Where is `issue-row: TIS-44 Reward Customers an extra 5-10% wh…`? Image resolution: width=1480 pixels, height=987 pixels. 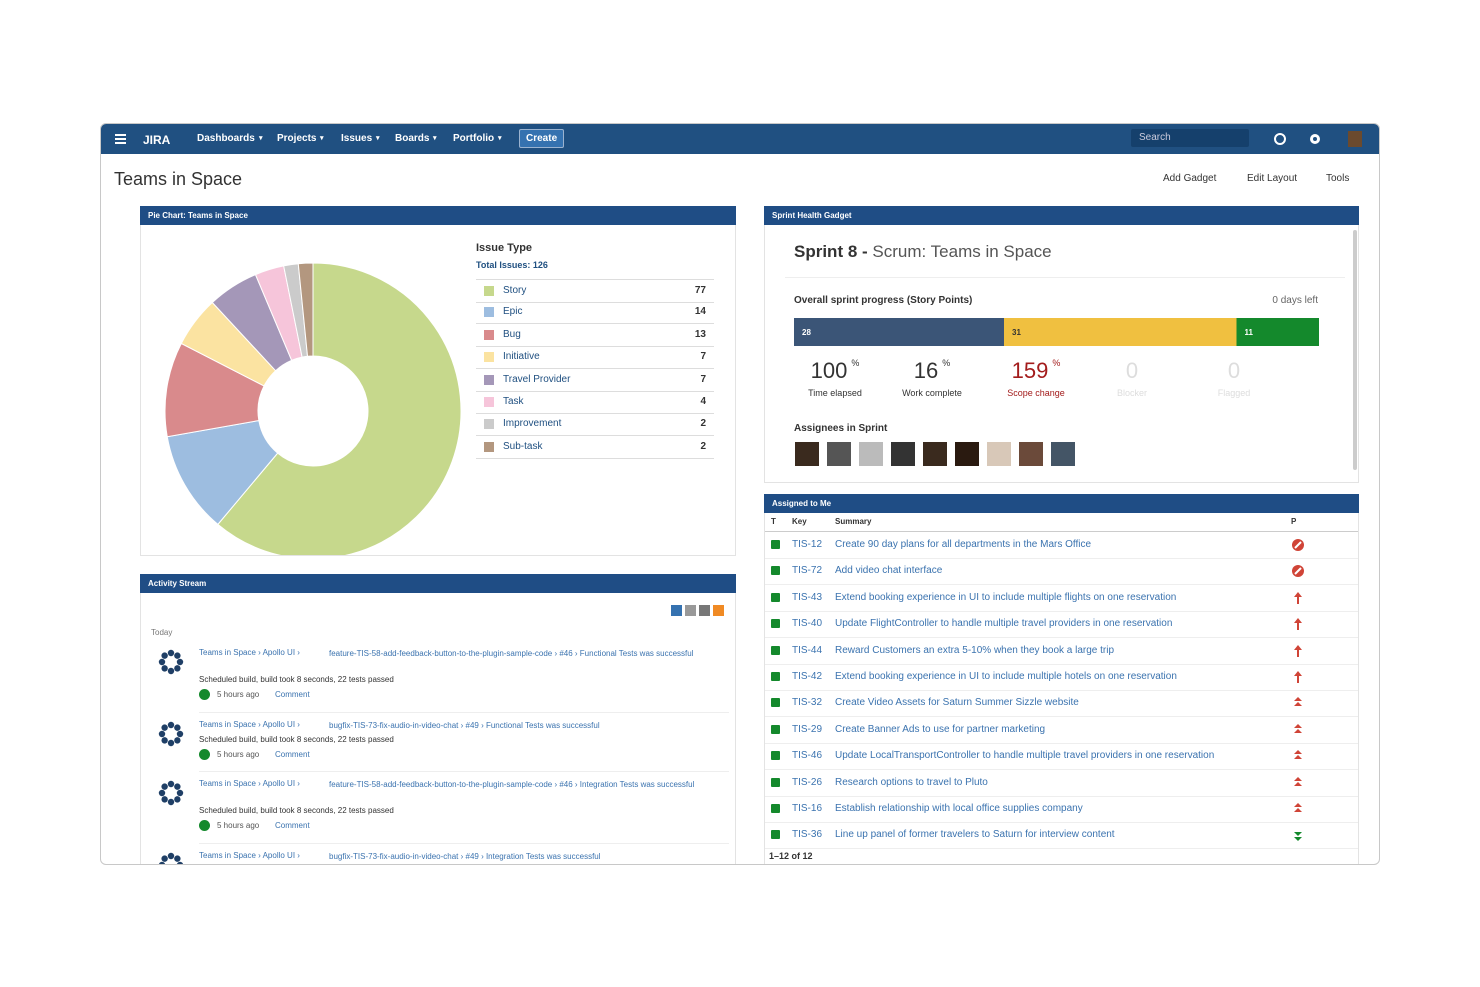 issue-row: TIS-44 Reward Customers an extra 5-10% wh… is located at coordinates (1061, 651).